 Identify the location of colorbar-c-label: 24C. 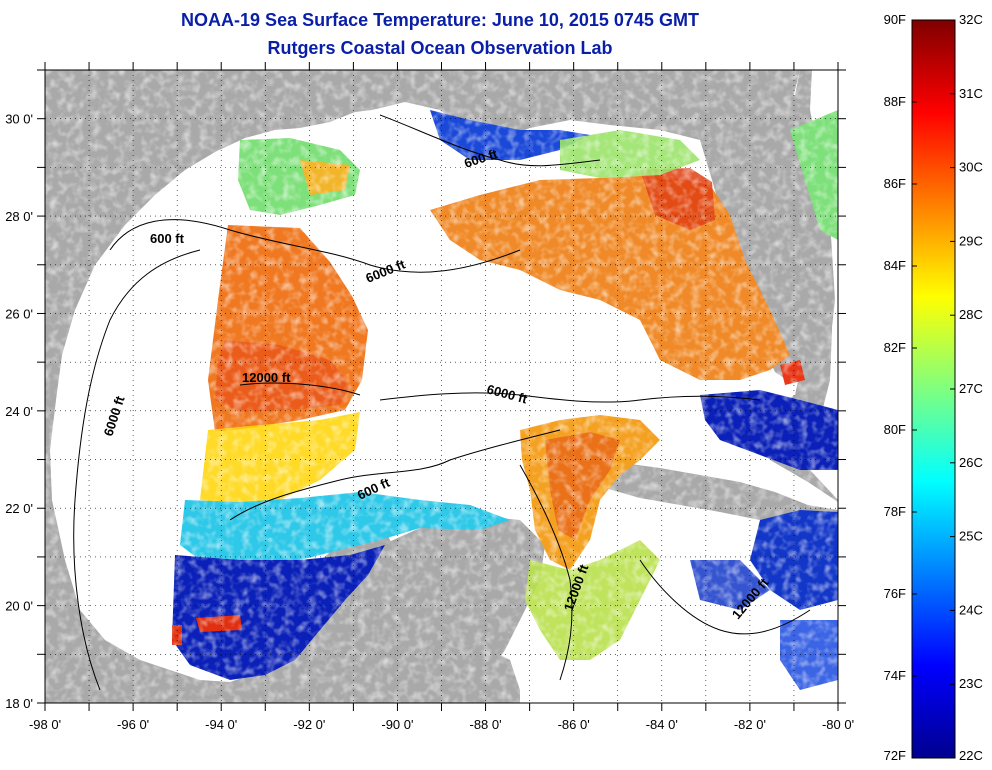
(971, 609).